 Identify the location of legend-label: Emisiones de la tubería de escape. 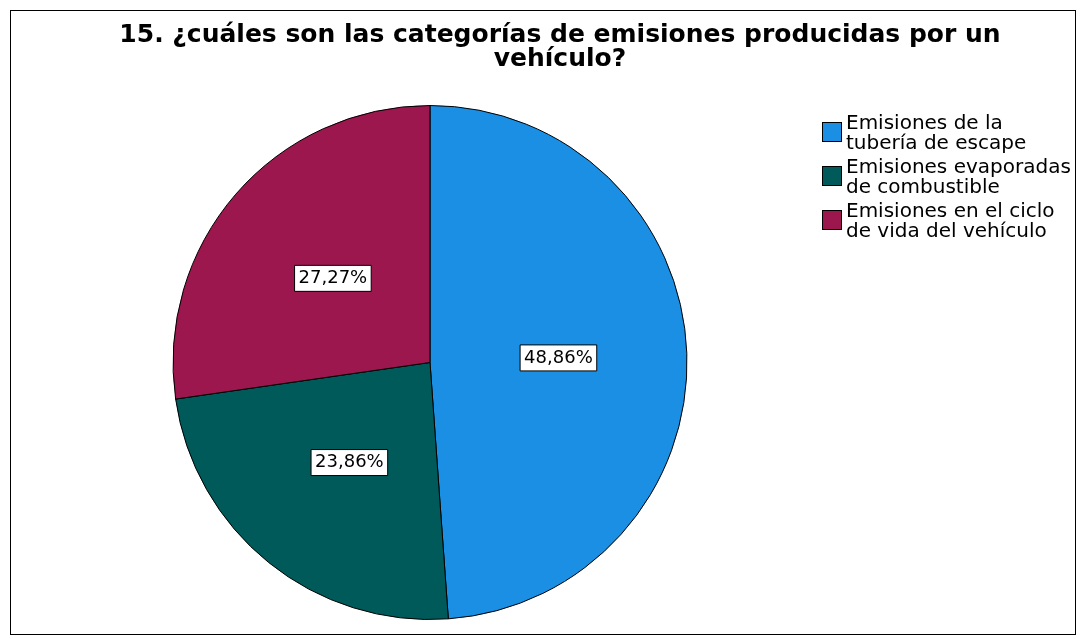
(937, 132).